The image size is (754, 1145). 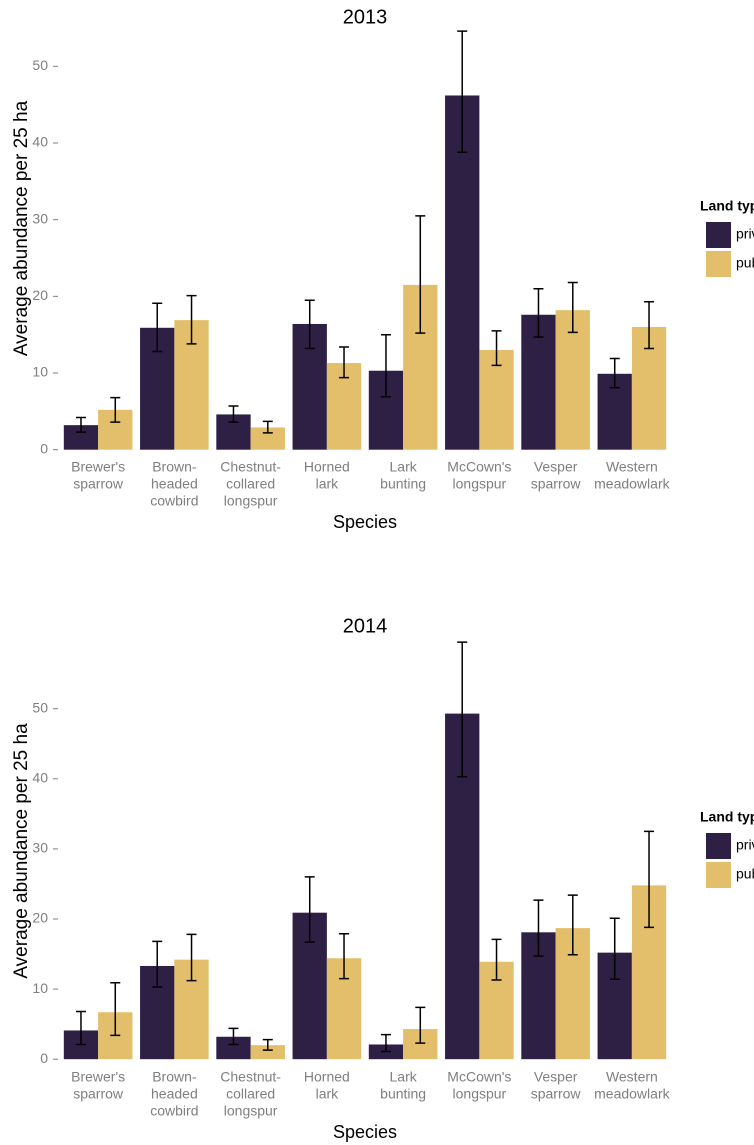 What do you see at coordinates (40, 848) in the screenshot?
I see `y-tick-label: 30` at bounding box center [40, 848].